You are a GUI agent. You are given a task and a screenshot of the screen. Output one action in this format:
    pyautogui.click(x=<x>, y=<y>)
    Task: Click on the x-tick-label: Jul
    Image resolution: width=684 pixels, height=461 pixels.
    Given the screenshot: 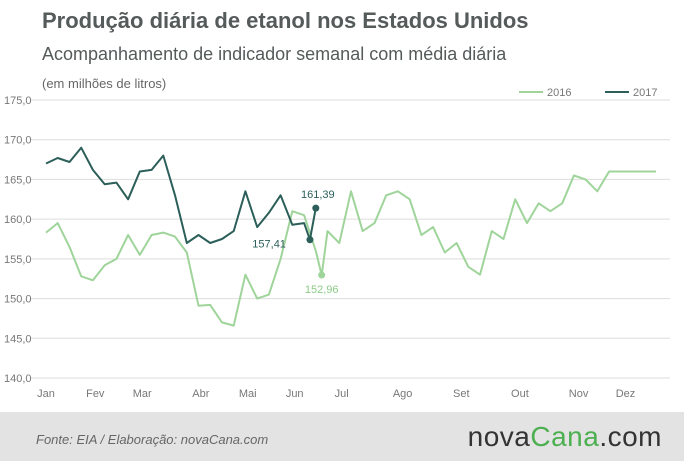 What is the action you would take?
    pyautogui.click(x=342, y=394)
    